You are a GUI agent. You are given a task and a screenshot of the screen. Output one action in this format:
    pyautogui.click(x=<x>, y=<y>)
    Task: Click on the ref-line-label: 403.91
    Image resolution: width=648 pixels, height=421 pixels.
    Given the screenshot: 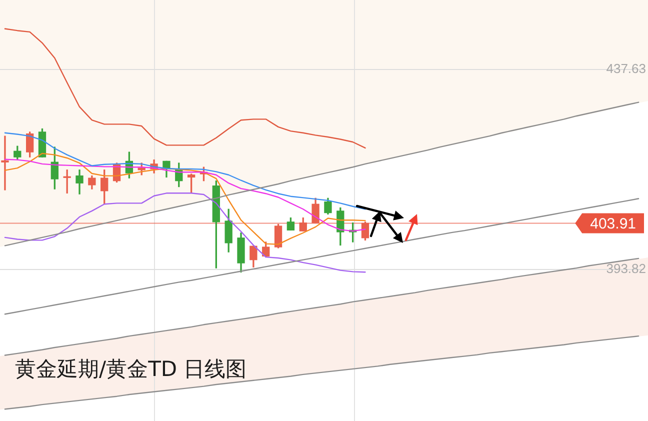 What is the action you would take?
    pyautogui.click(x=613, y=223)
    